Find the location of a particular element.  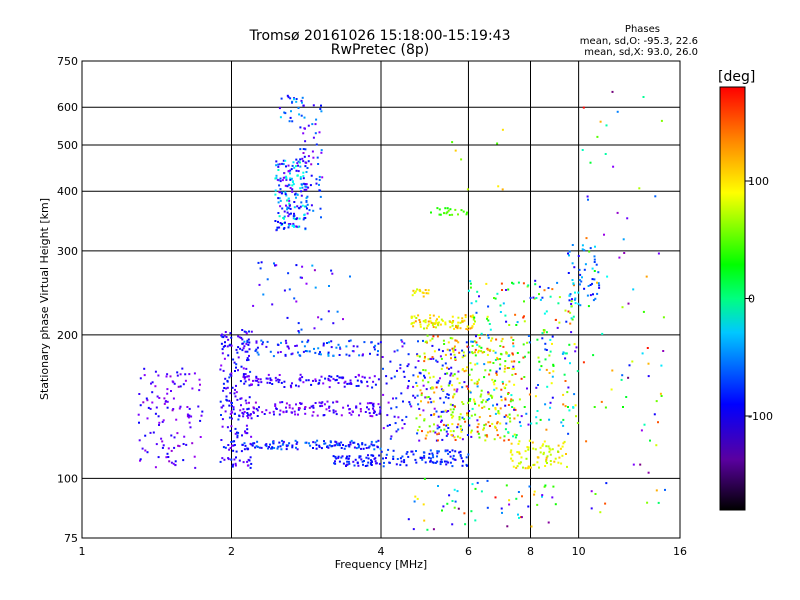

chart-subtitle: RwPretec (8p) is located at coordinates (380, 50).